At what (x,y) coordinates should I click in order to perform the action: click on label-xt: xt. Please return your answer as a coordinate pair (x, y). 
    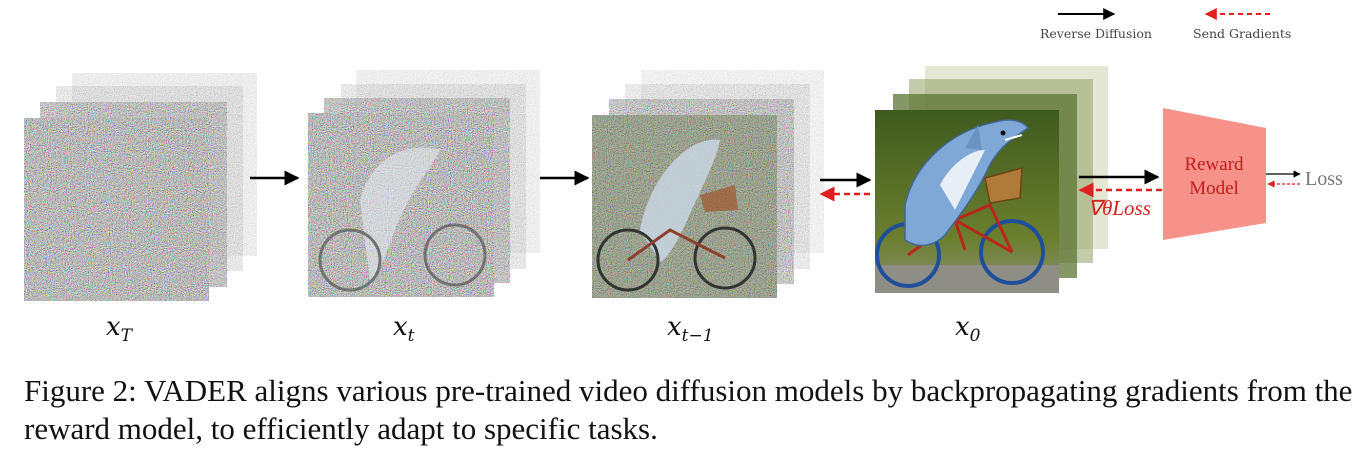
    Looking at the image, I should click on (404, 329).